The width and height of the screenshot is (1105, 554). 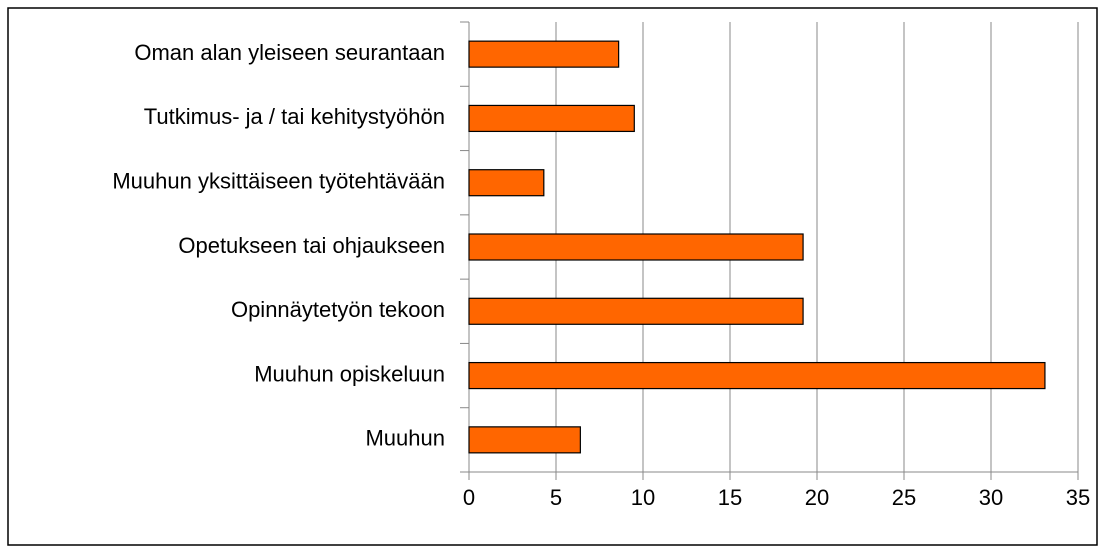 What do you see at coordinates (294, 116) in the screenshot?
I see `y-tick-label: Tutkimus- ja / tai kehitystyöhön` at bounding box center [294, 116].